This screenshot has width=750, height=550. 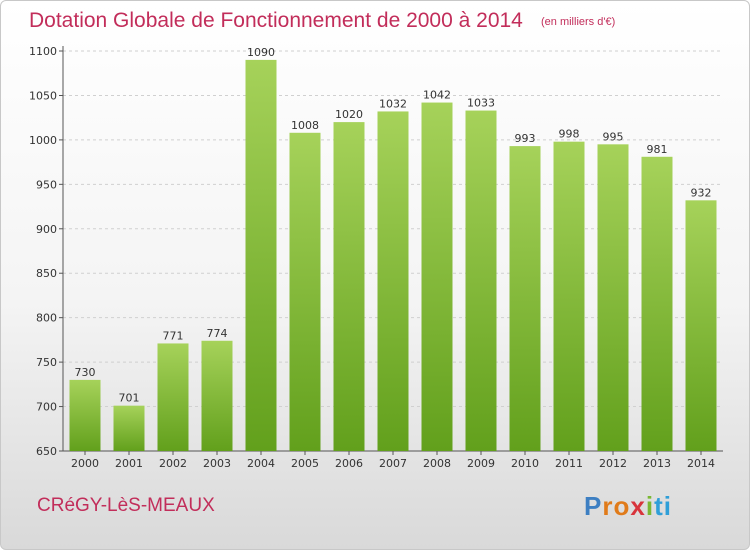 I want to click on bar-2002, so click(x=173, y=397).